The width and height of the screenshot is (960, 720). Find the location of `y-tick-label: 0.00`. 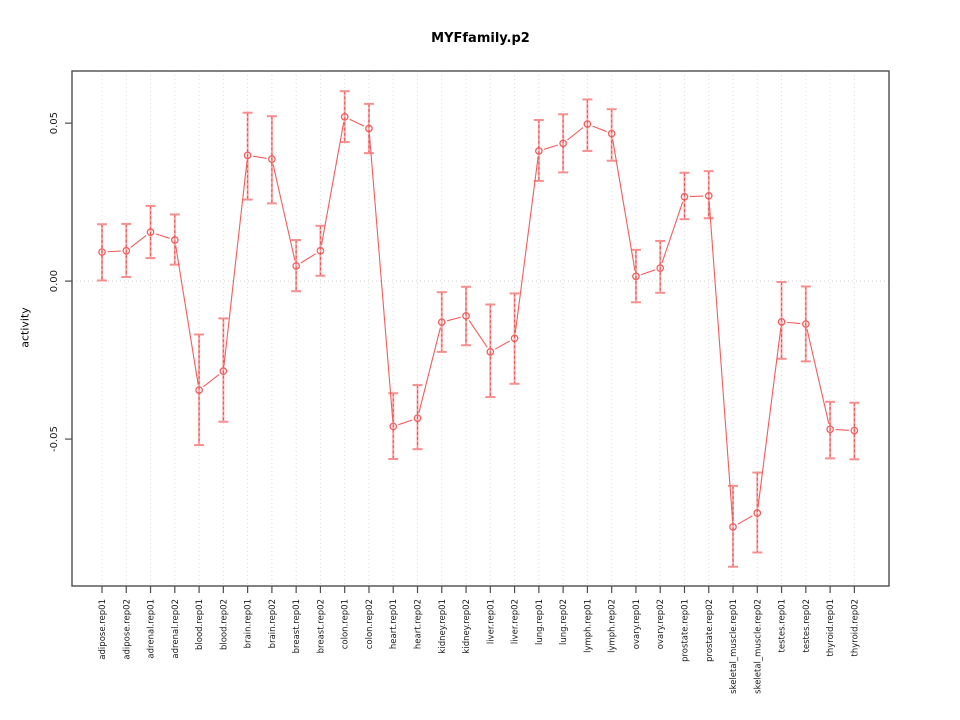

y-tick-label: 0.00 is located at coordinates (54, 281).